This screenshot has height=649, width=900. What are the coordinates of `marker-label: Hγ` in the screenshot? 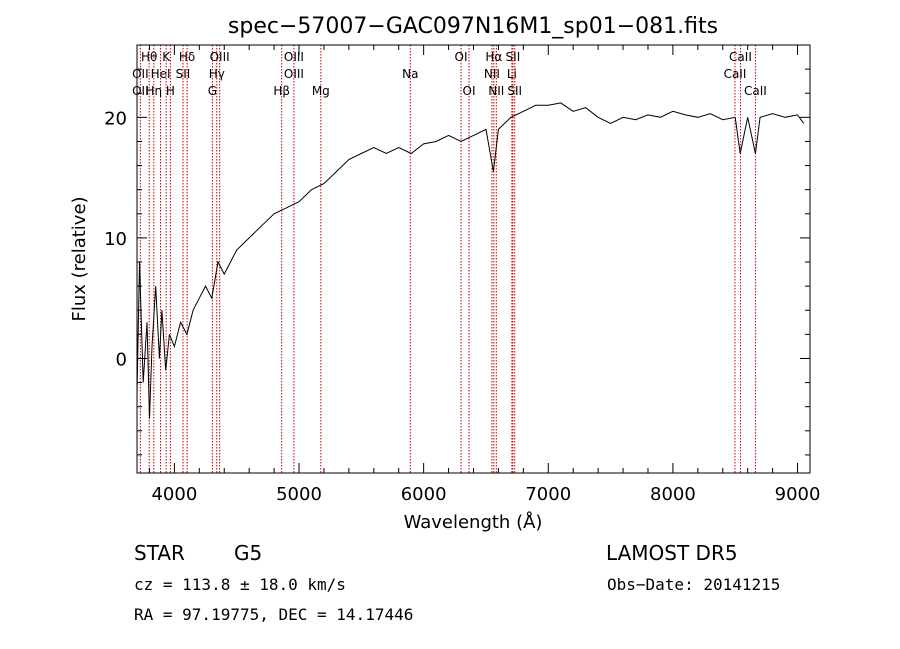 It's located at (217, 74).